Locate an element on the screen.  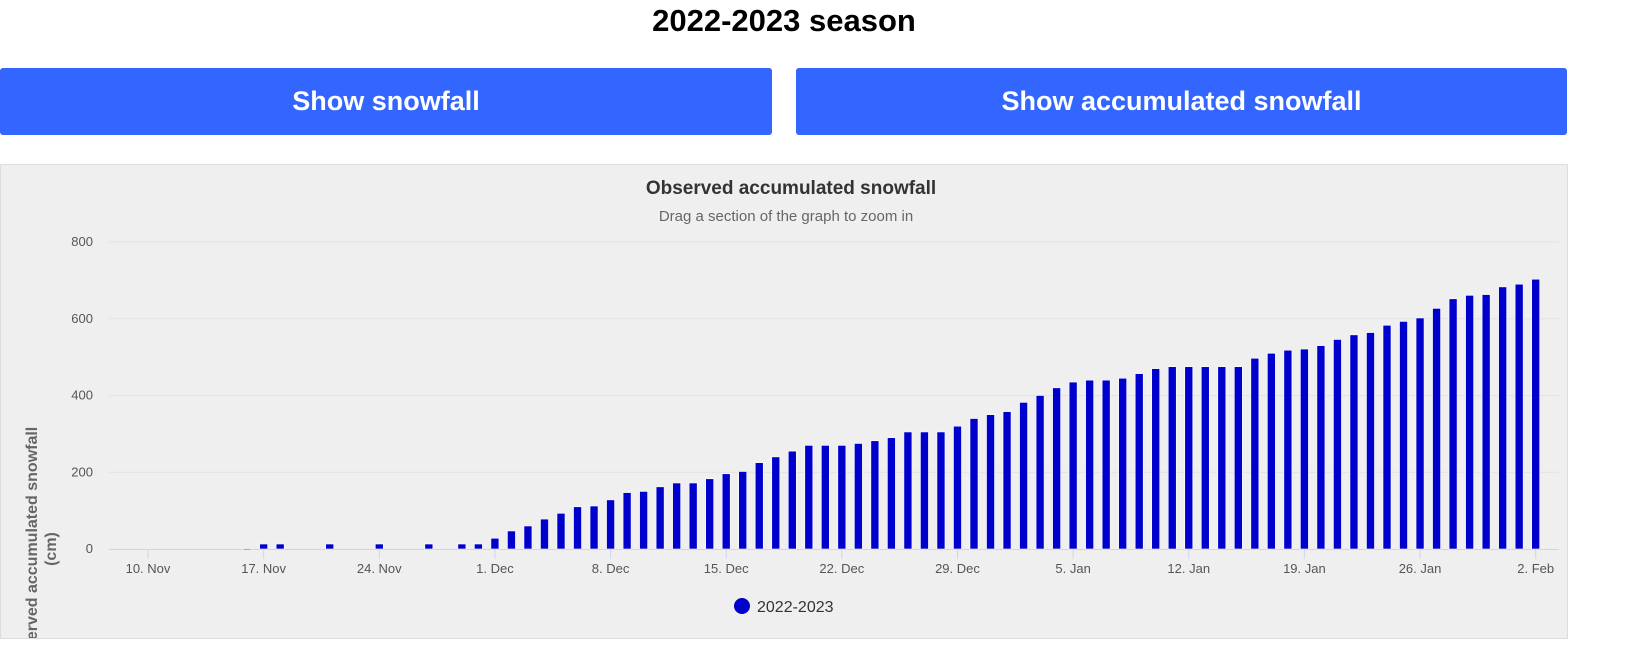
x-tick-label: 15. Dec is located at coordinates (726, 568).